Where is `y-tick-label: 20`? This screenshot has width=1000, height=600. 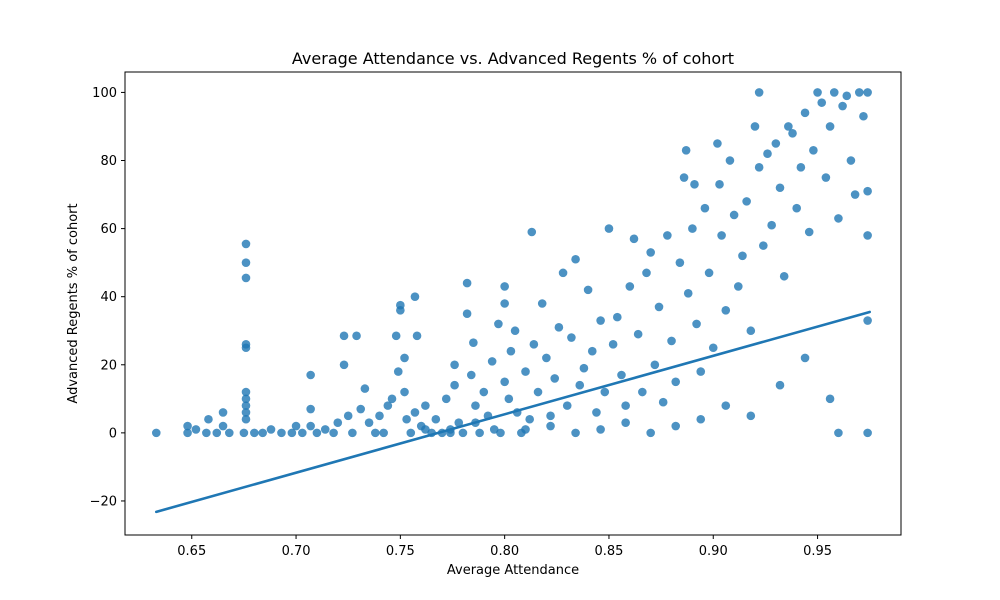
y-tick-label: 20 is located at coordinates (108, 365).